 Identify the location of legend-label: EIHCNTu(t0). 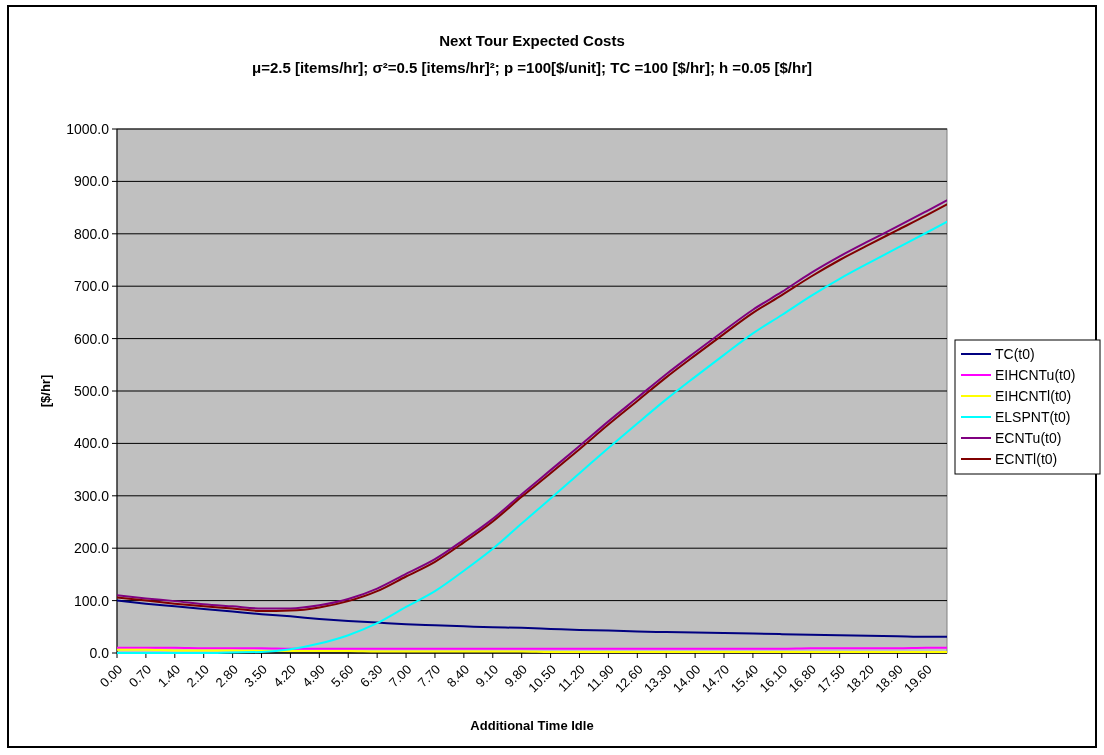
(1035, 374).